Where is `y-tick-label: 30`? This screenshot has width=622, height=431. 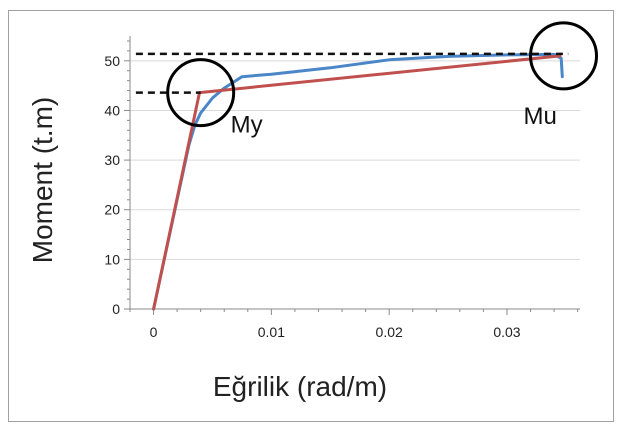 y-tick-label: 30 is located at coordinates (112, 160).